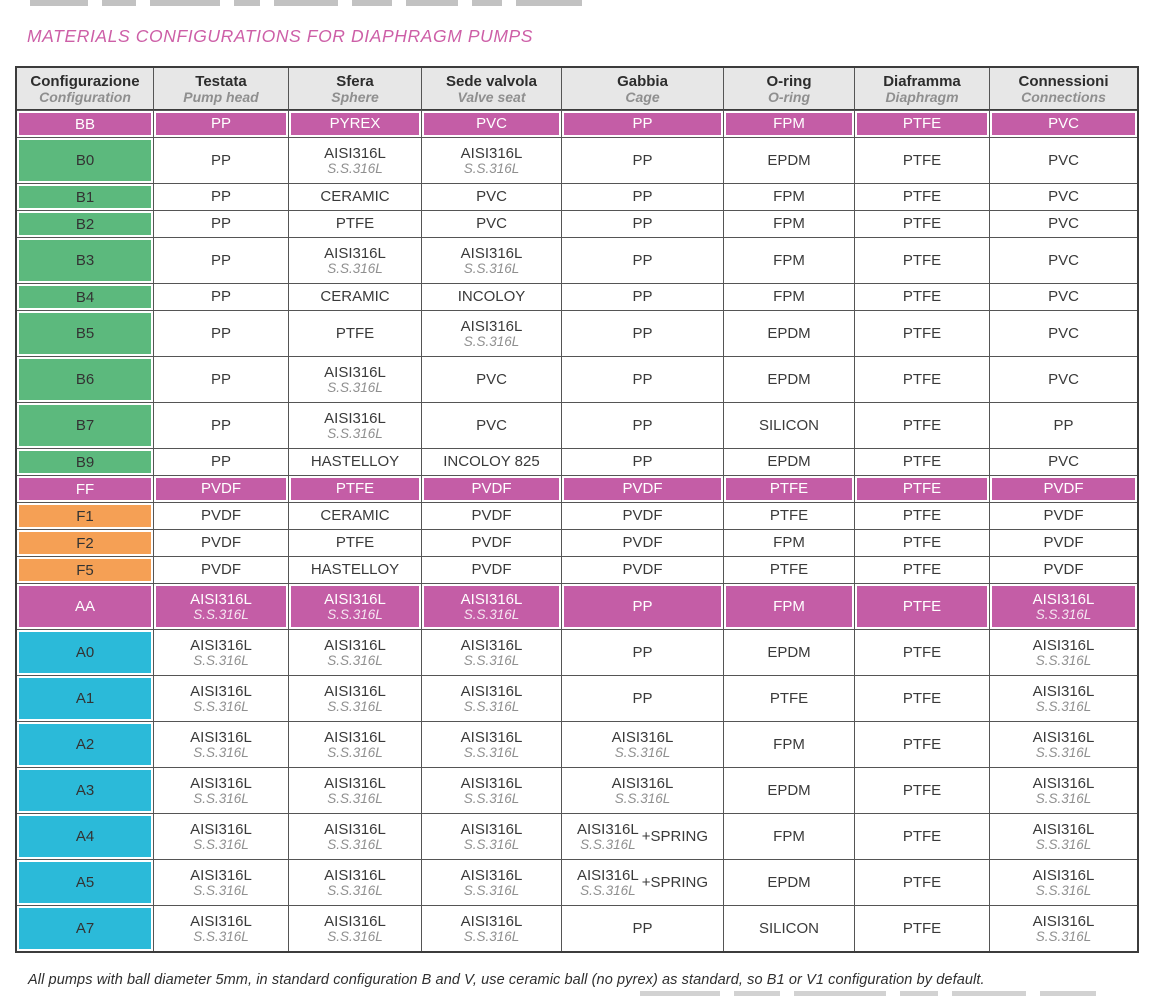 The width and height of the screenshot is (1150, 1000). I want to click on config-code: B0, so click(85, 160).